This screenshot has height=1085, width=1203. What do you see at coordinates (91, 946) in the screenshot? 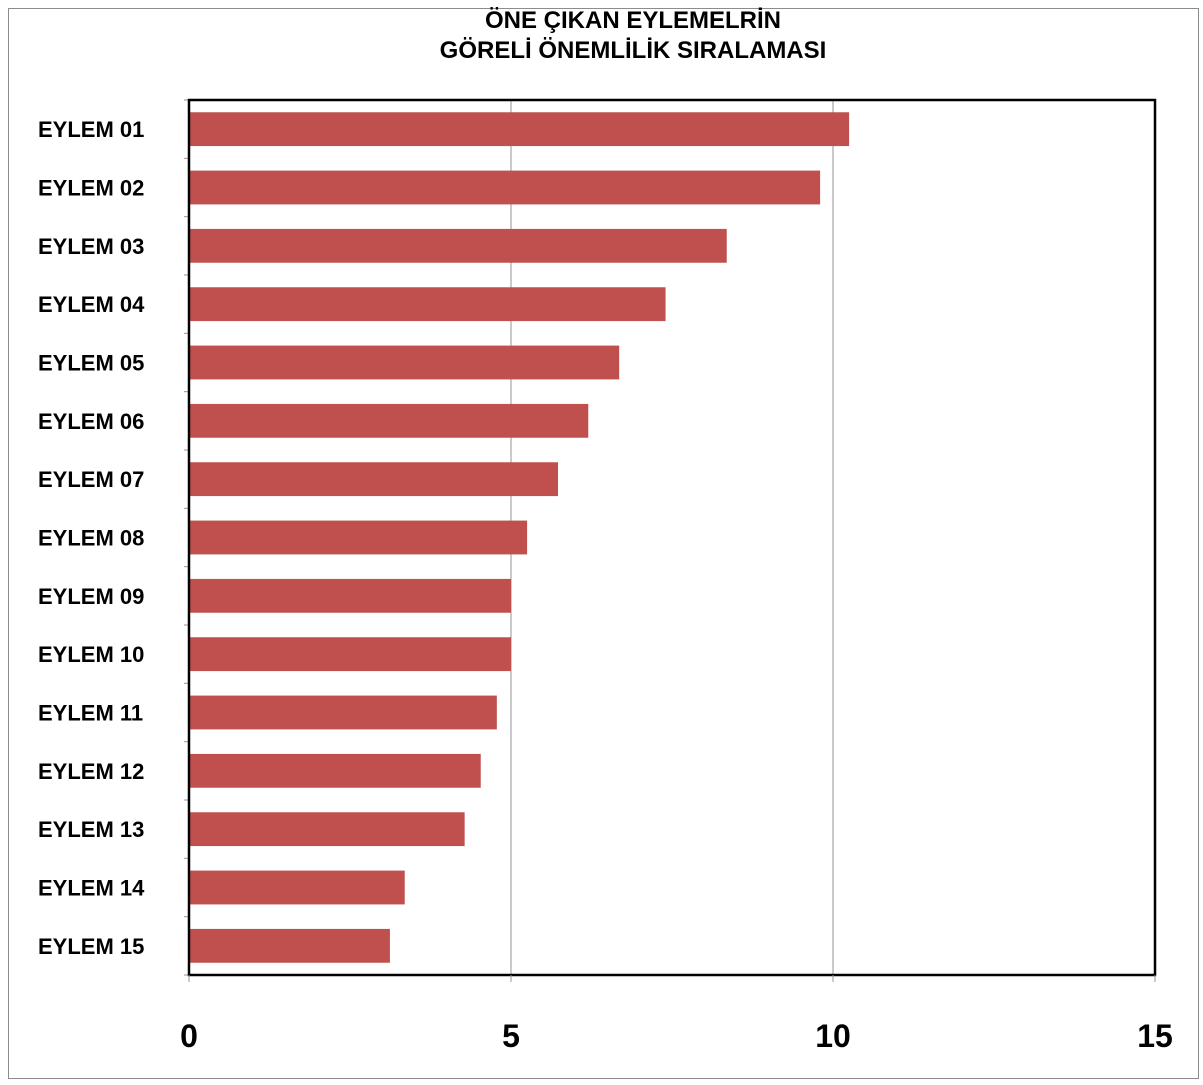
I see `category-label: EYLEM 15` at bounding box center [91, 946].